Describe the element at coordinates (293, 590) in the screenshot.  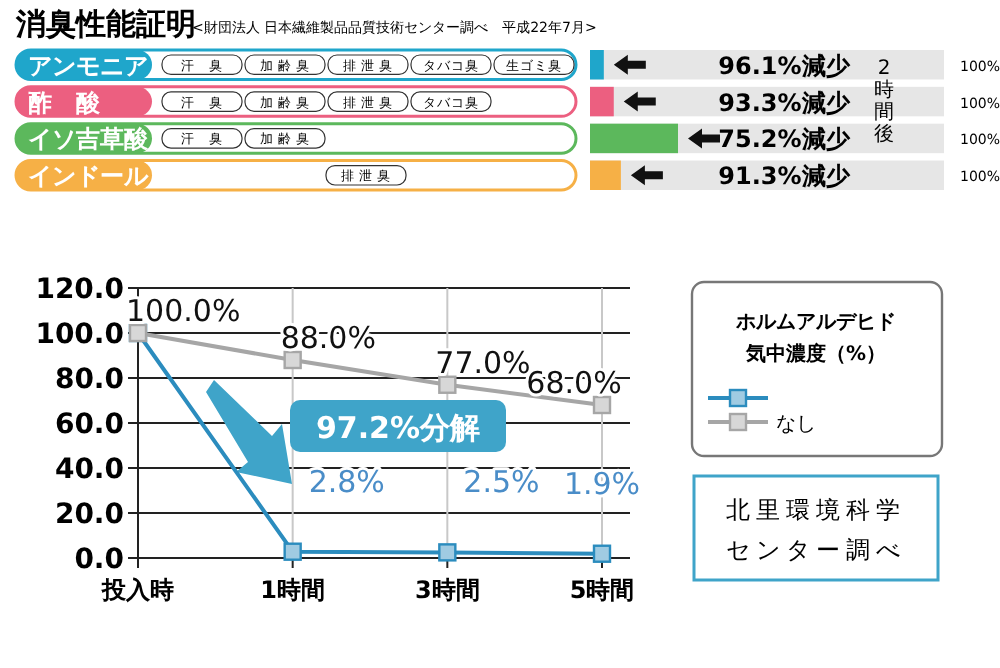
I see `x-tick-label: 1時間` at that location.